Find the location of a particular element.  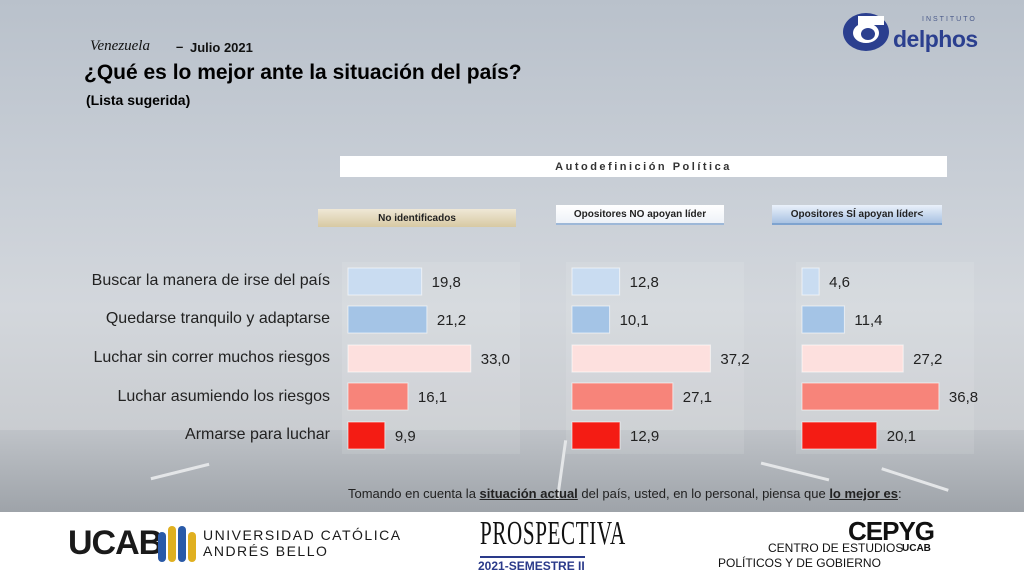

delphos-logo is located at coordinates (922, 33).